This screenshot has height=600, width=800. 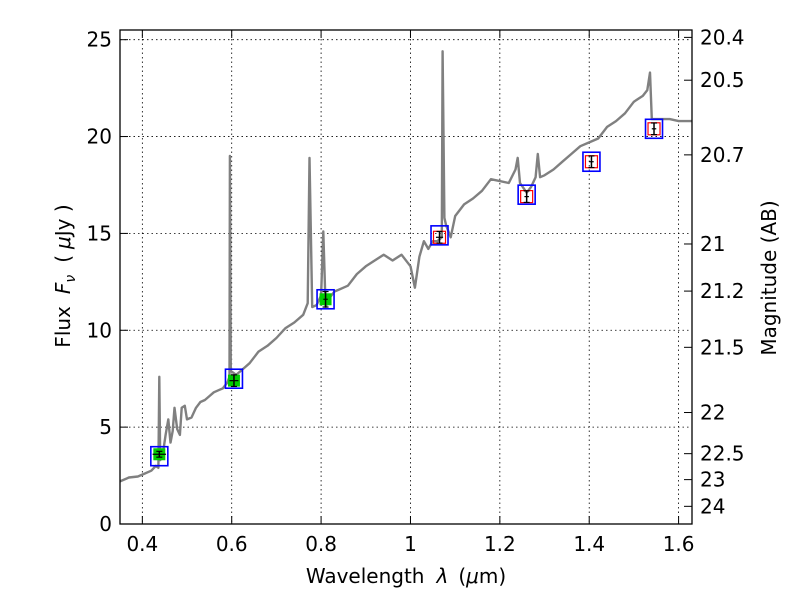 I want to click on x-tick-label: 1.6, so click(x=679, y=544).